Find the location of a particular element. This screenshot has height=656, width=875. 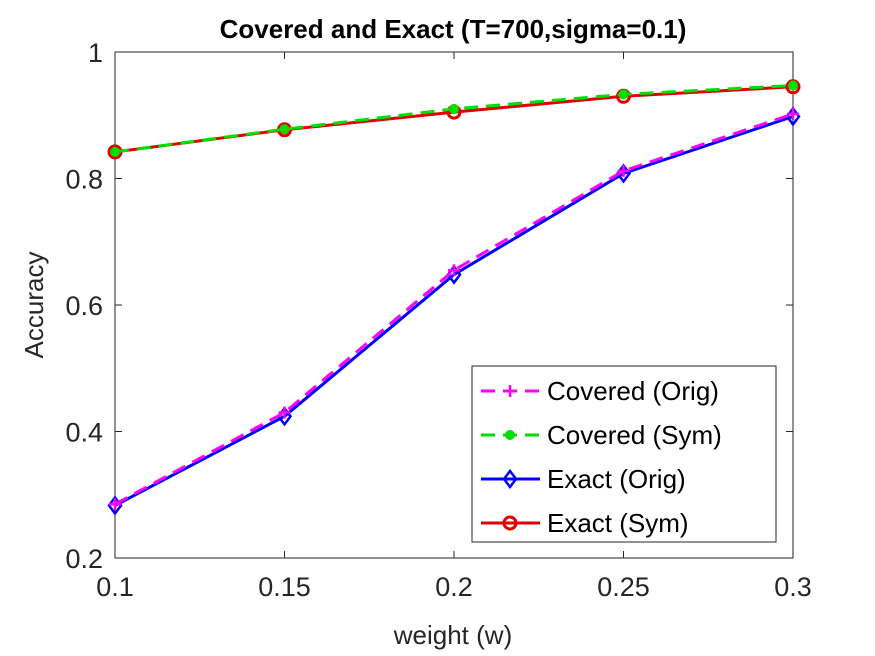

y-tick-label: 0.2 is located at coordinates (84, 559).